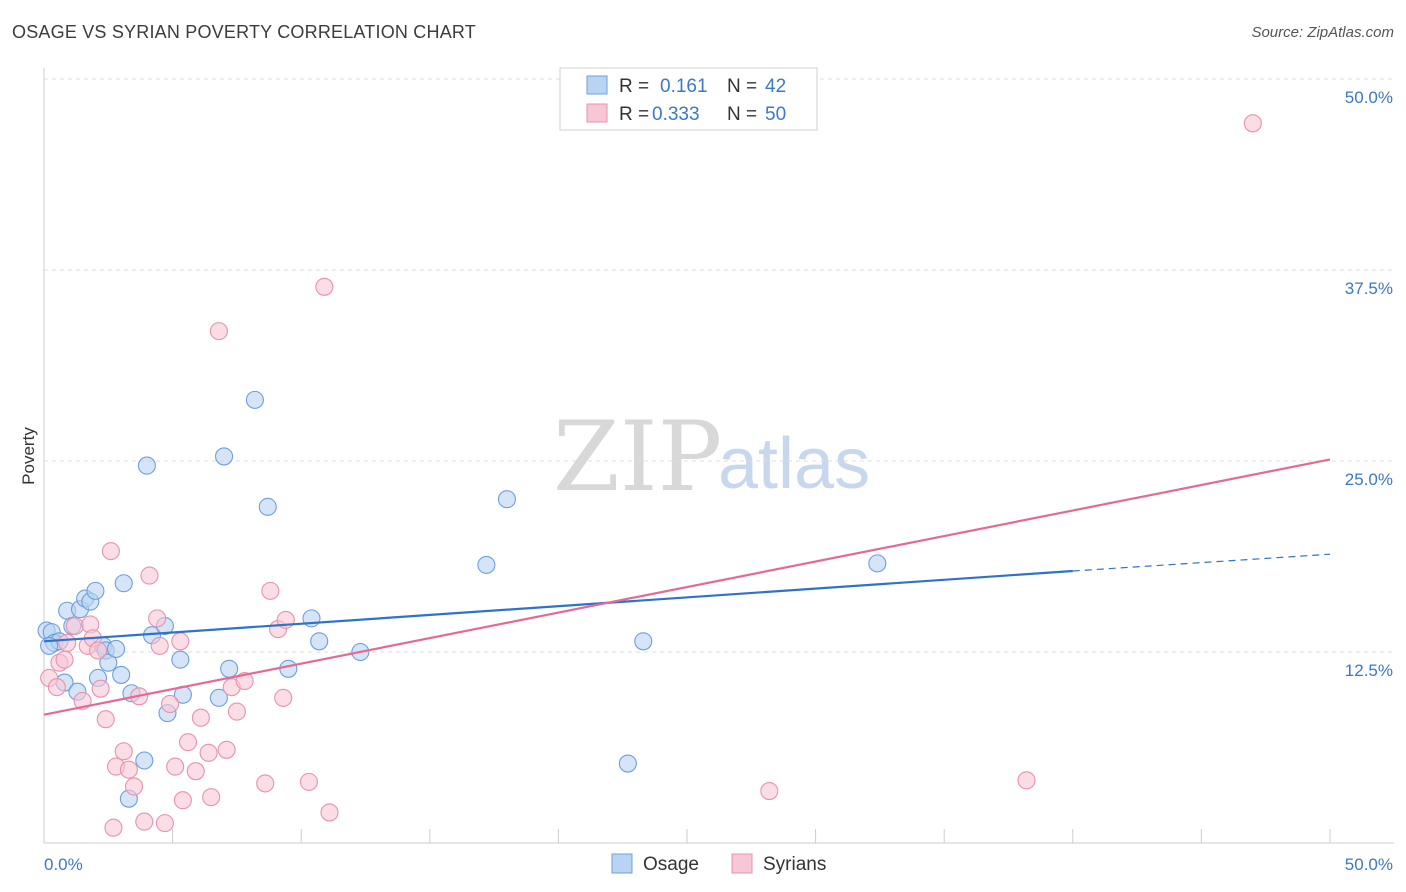 The width and height of the screenshot is (1406, 892). I want to click on source-label: Source: ZipAtlas.com, so click(1322, 32).